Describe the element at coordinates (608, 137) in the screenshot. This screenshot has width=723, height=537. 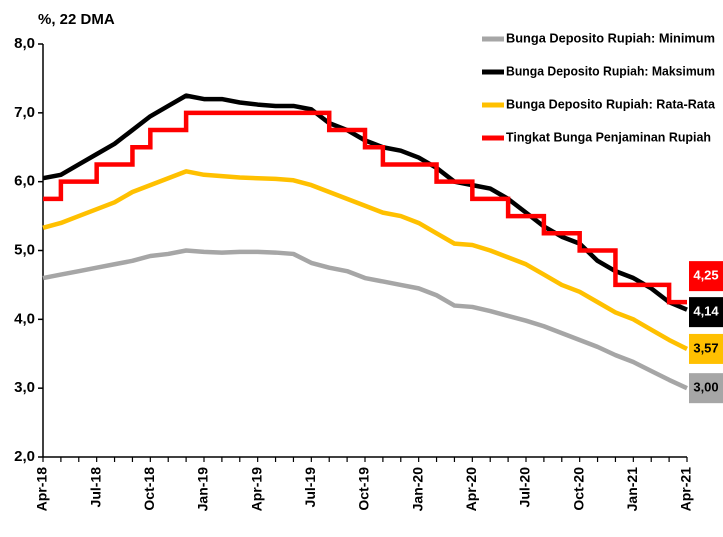
I see `legend-label: Tingkat Bunga Penjaminan Rupiah` at that location.